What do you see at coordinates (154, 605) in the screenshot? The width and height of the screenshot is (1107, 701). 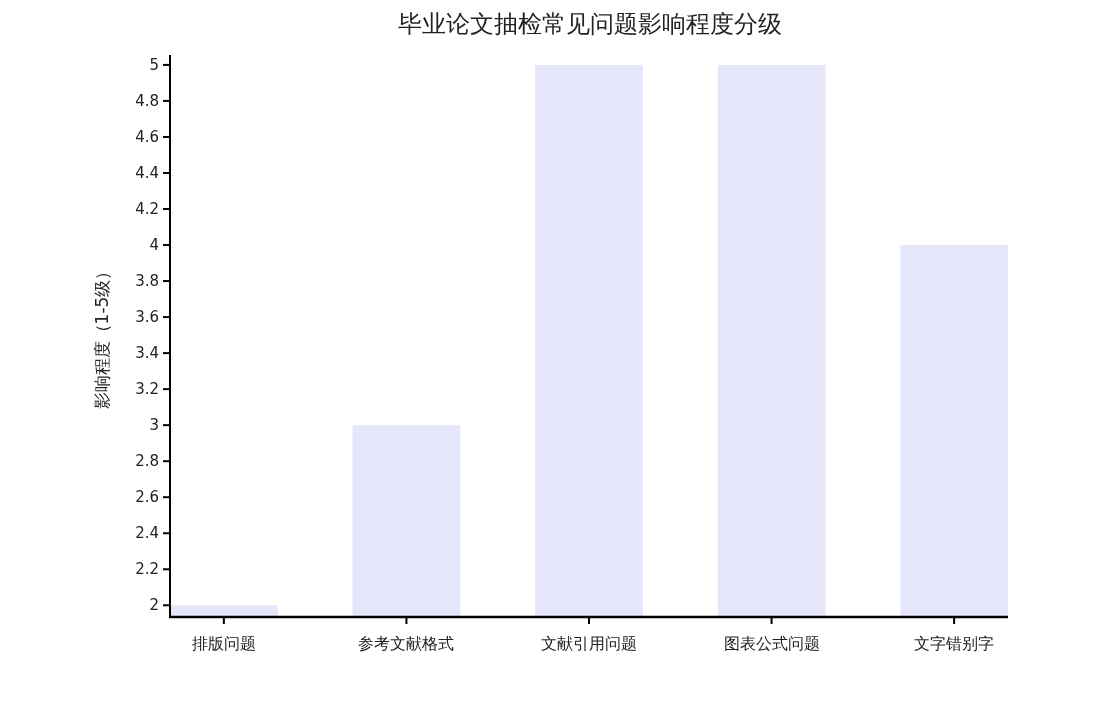 I see `y-tick-label: 2` at bounding box center [154, 605].